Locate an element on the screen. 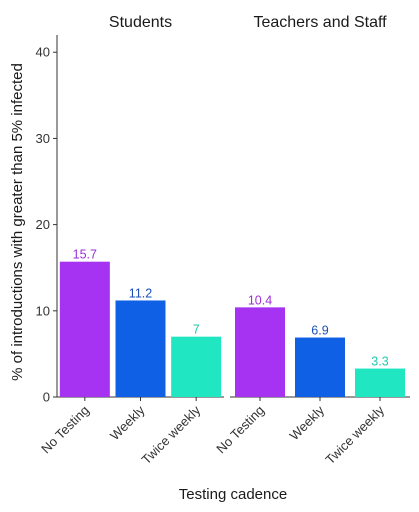 Image resolution: width=419 pixels, height=512 pixels. data-label: 10.4 is located at coordinates (260, 300).